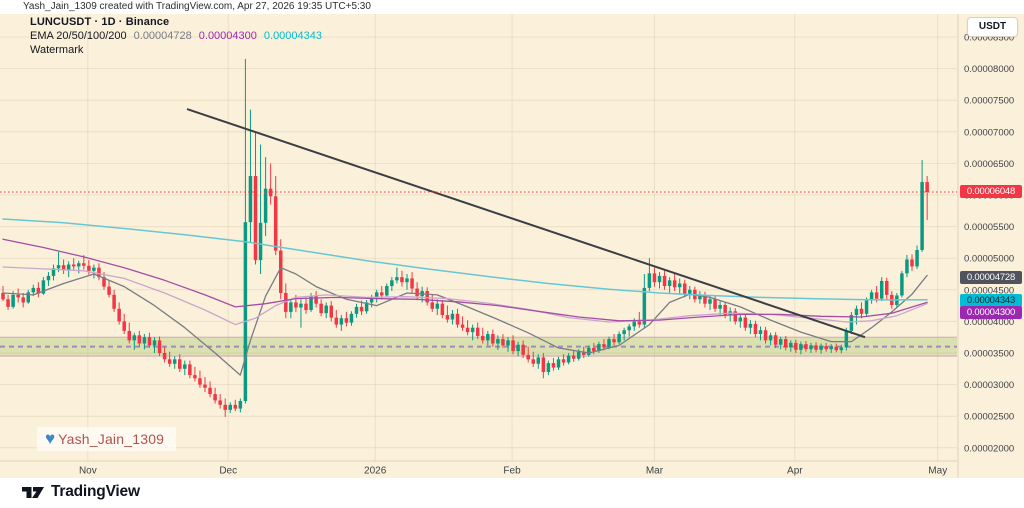 Image resolution: width=1024 pixels, height=508 pixels. I want to click on currency-unit-button: USDT, so click(992, 27).